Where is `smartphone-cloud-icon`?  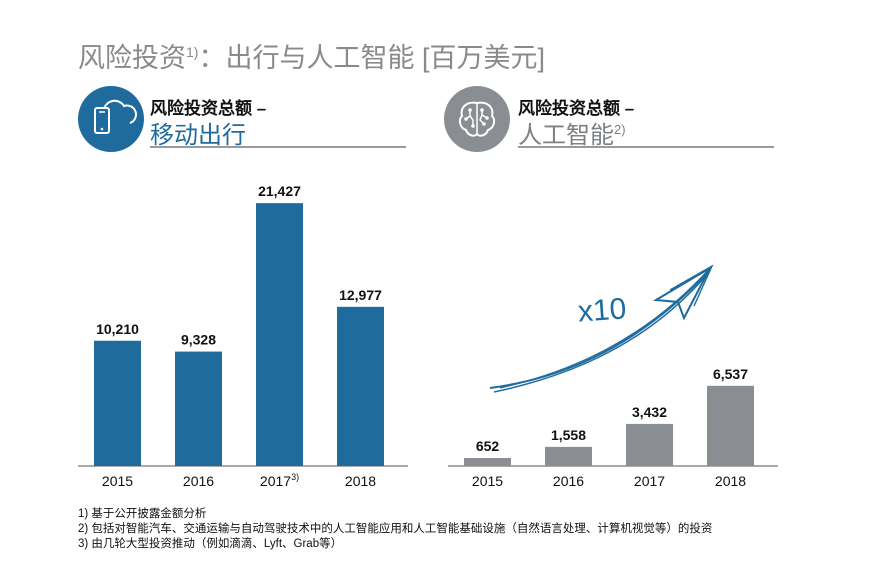
smartphone-cloud-icon is located at coordinates (111, 119).